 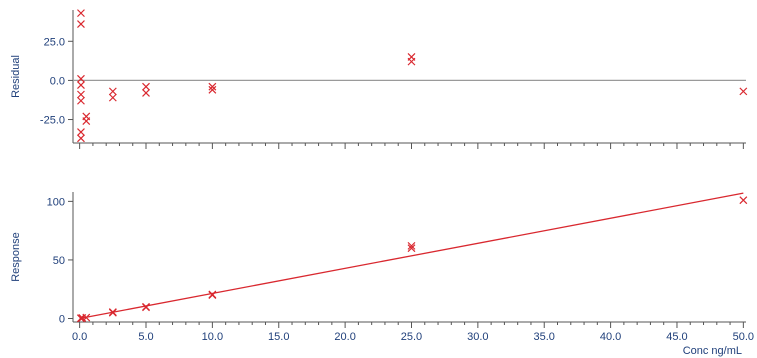 I want to click on x-tick-label: 45.0, so click(x=676, y=337).